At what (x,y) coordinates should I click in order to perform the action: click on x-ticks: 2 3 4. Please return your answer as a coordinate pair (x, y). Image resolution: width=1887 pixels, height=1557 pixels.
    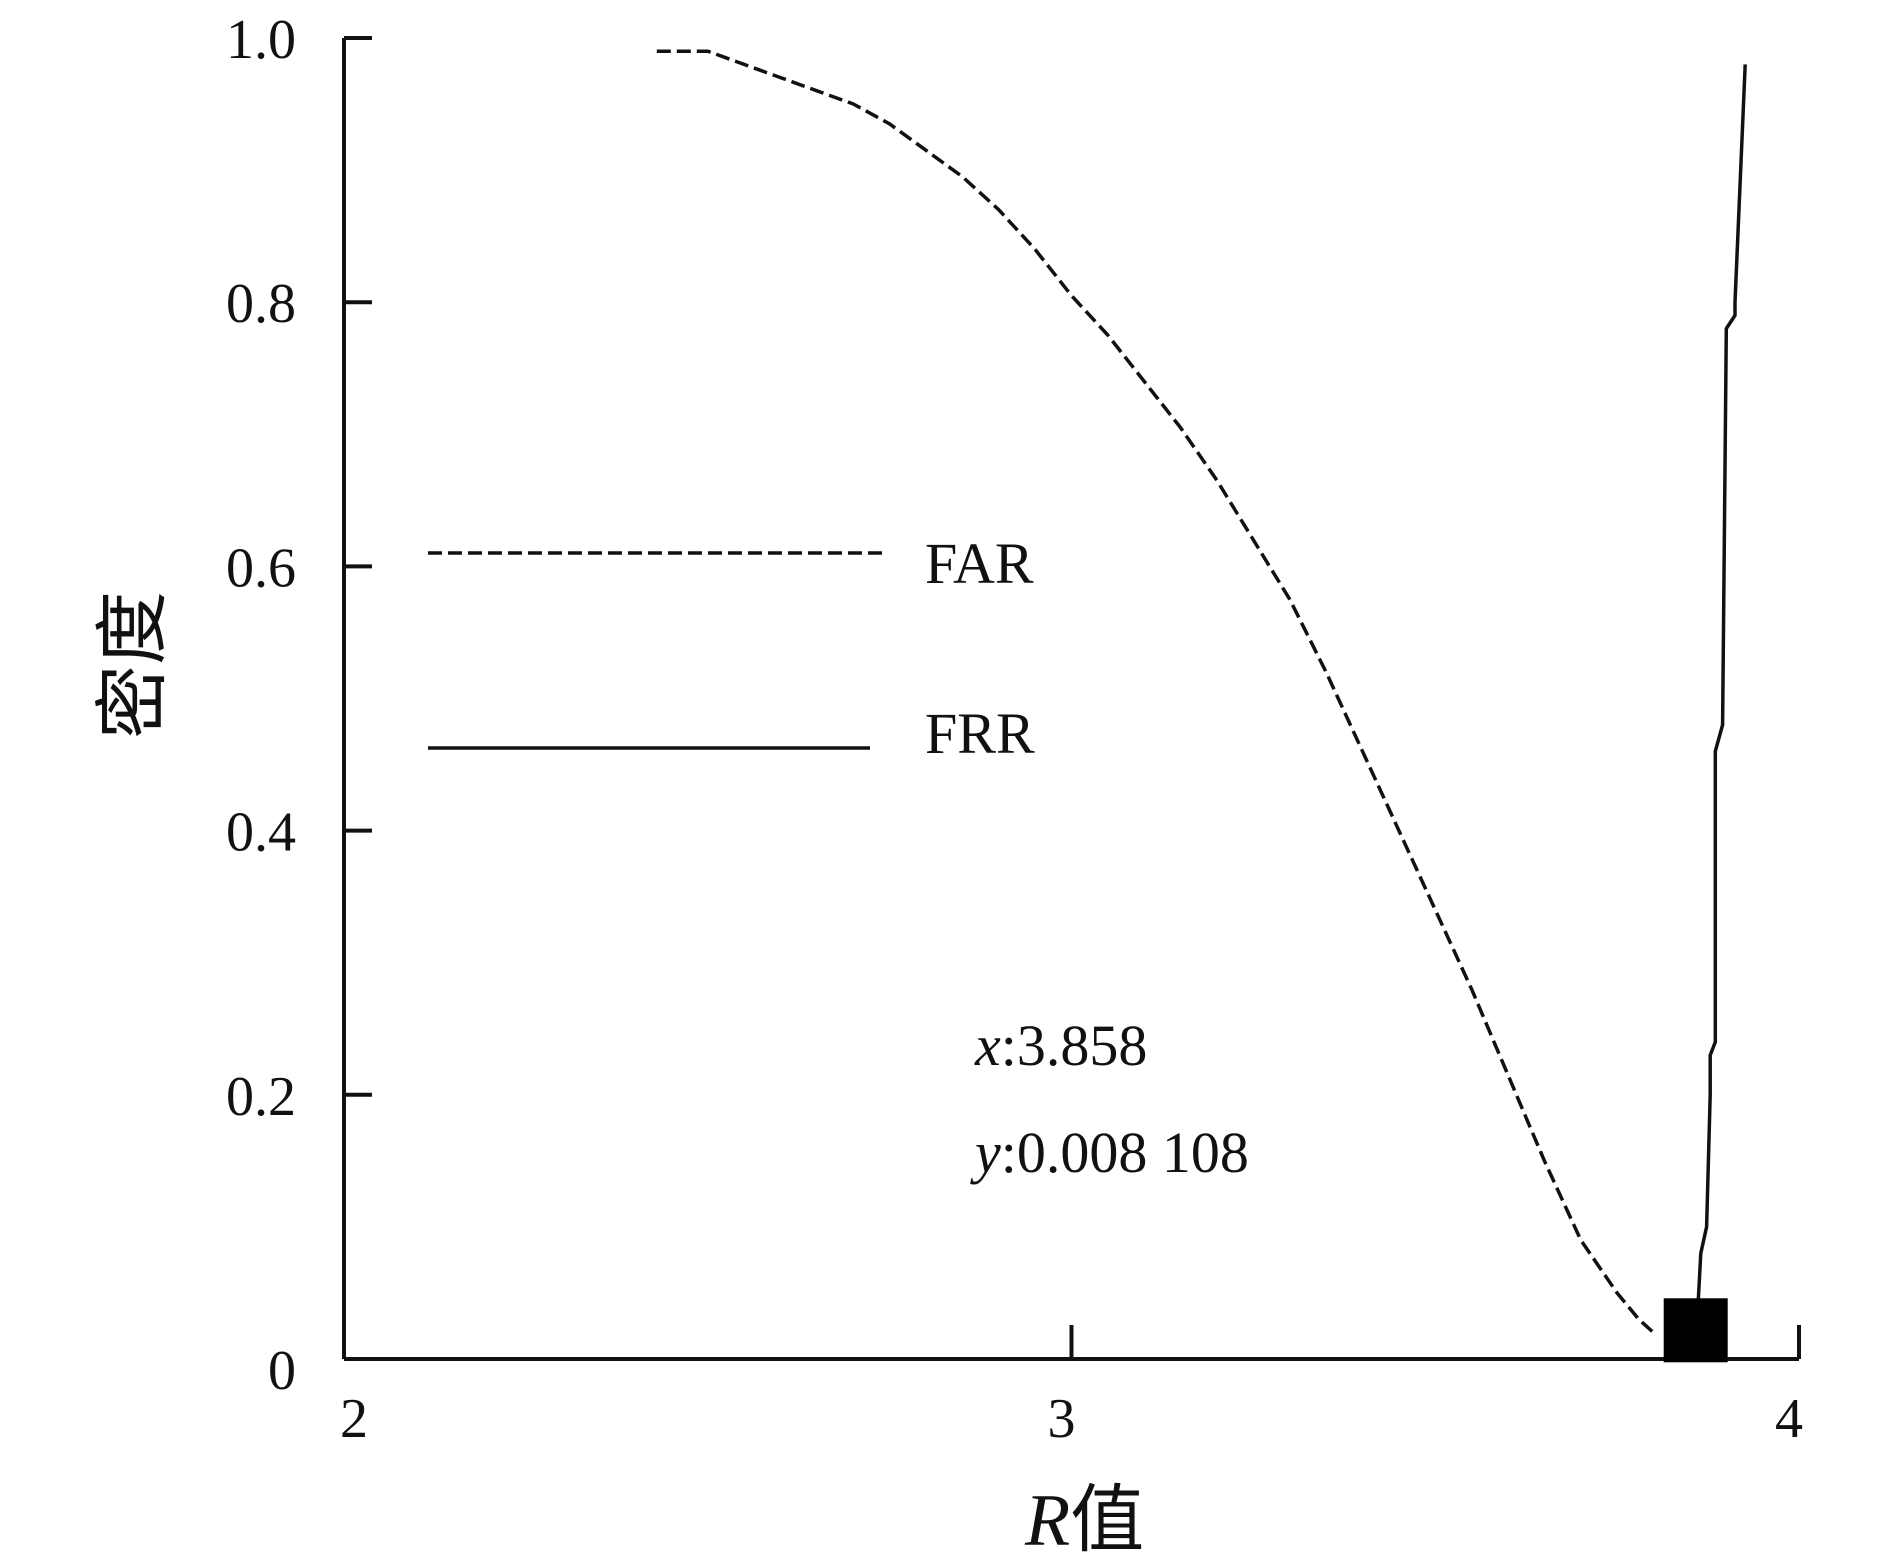
    Looking at the image, I should click on (1071, 1387).